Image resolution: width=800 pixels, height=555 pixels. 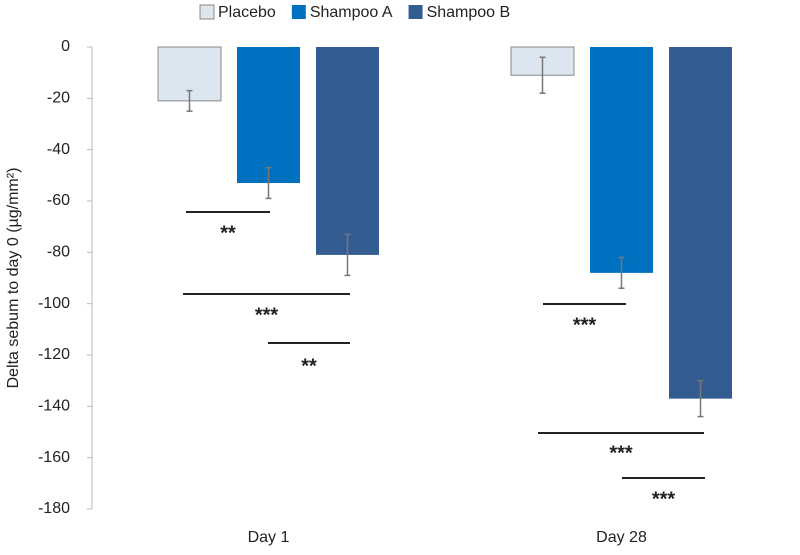 I want to click on y-tick-label: -120, so click(x=54, y=354).